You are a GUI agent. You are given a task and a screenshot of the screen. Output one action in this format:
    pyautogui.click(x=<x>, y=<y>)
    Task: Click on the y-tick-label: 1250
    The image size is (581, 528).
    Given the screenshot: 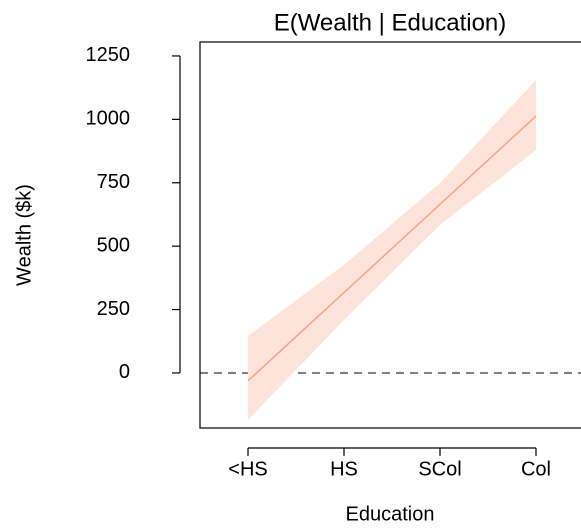 What is the action you would take?
    pyautogui.click(x=108, y=55)
    